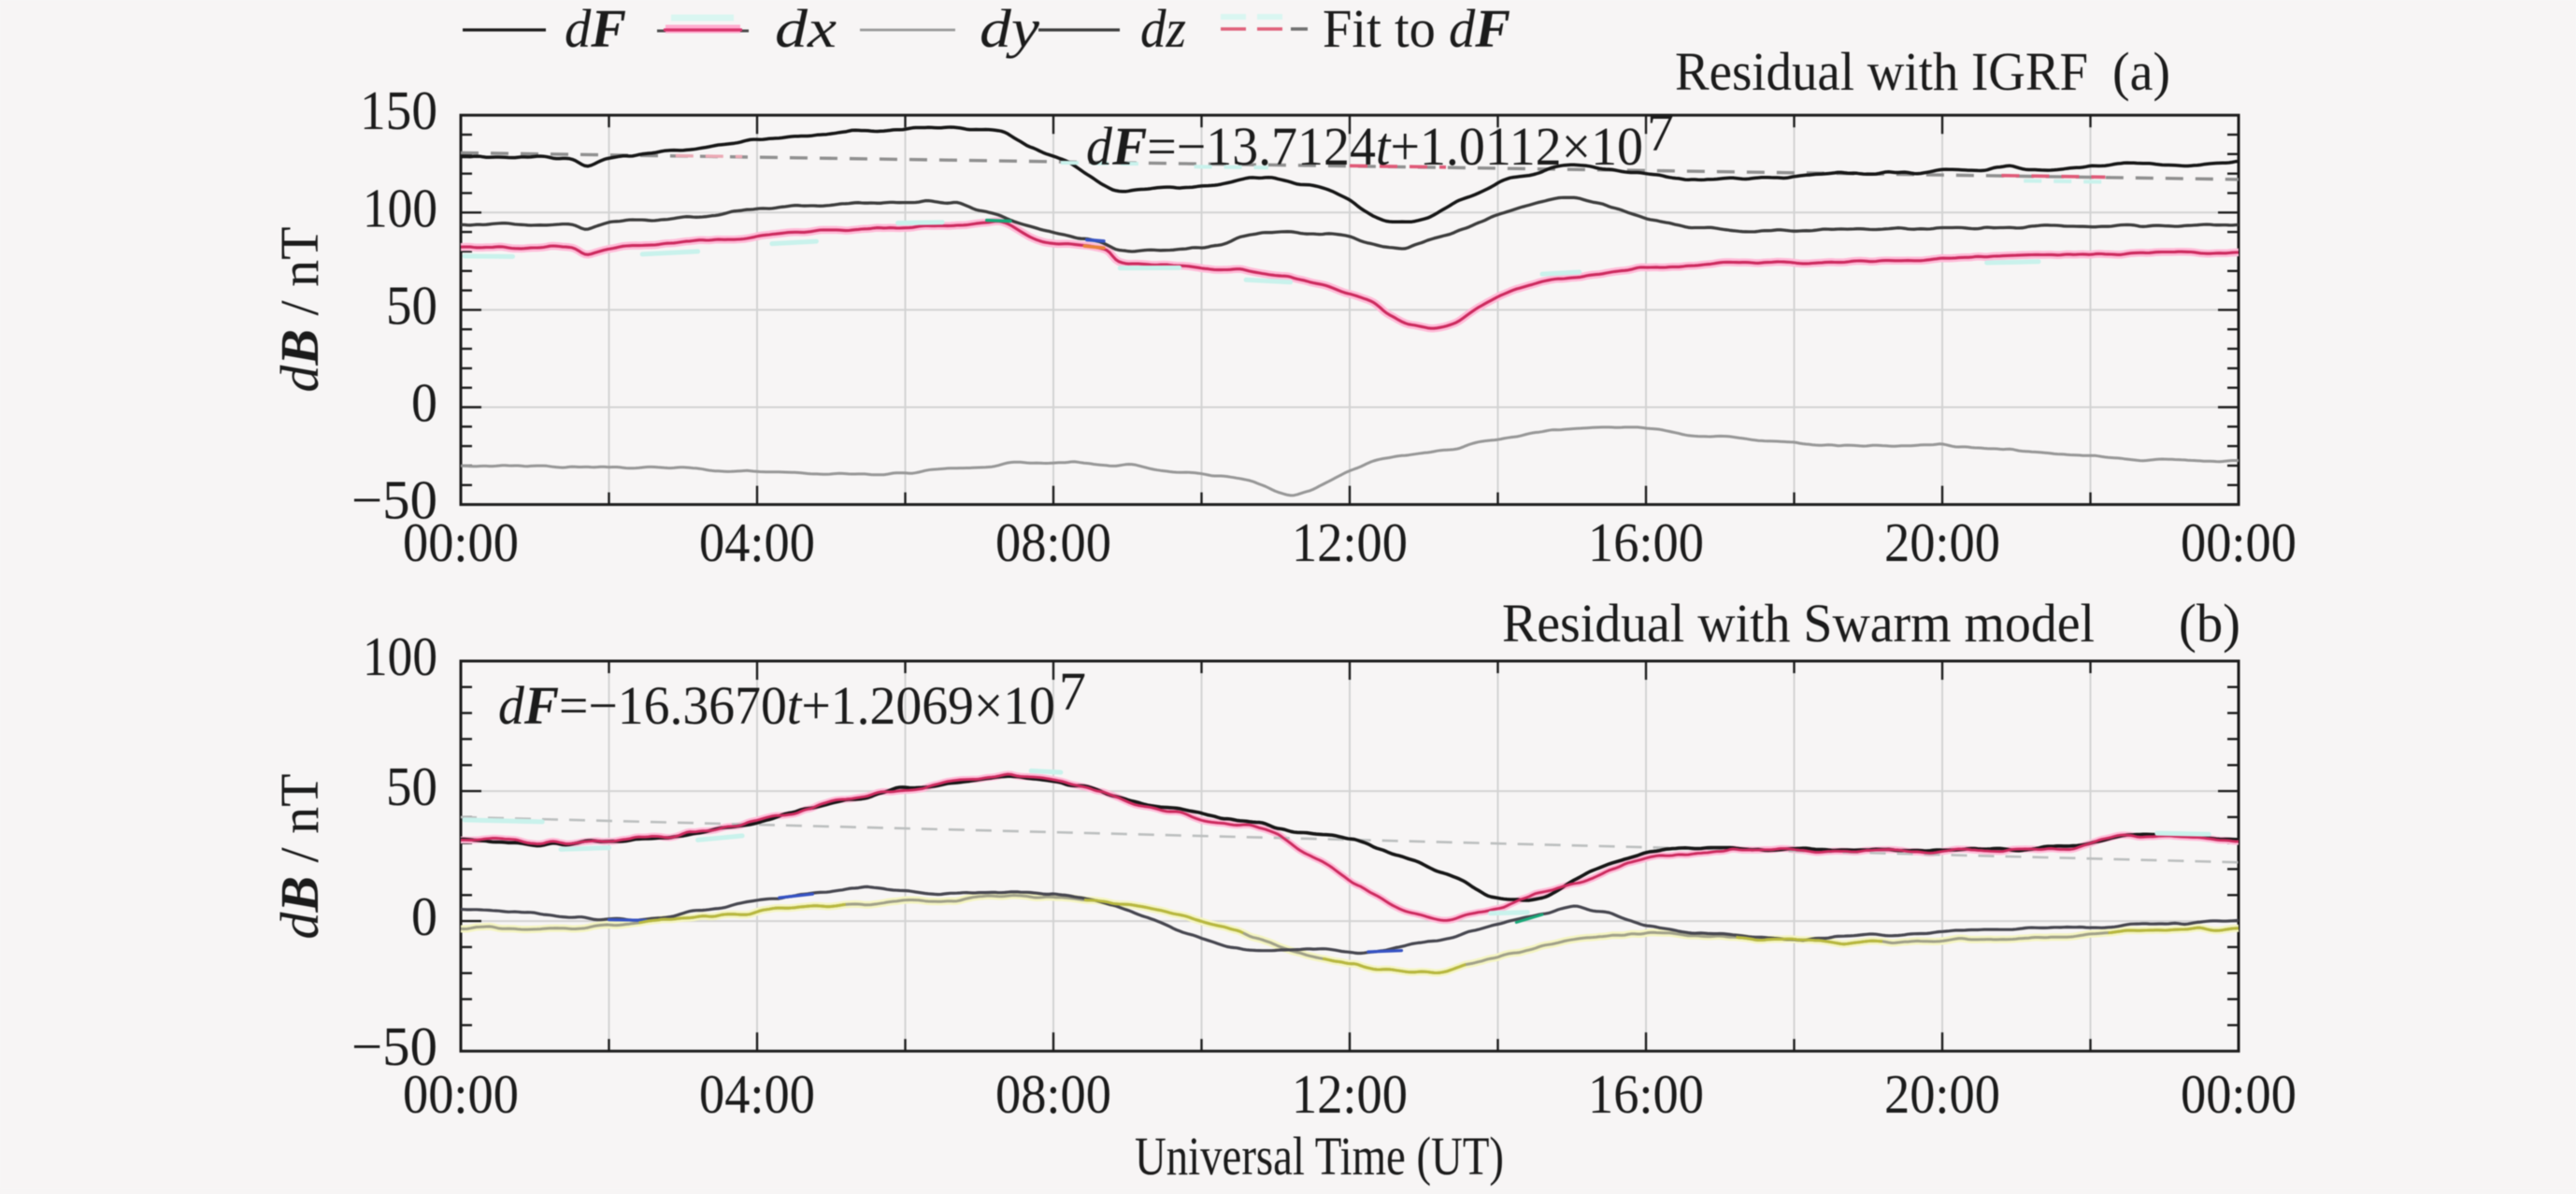  I want to click on svg-text: dz, so click(1163, 29).